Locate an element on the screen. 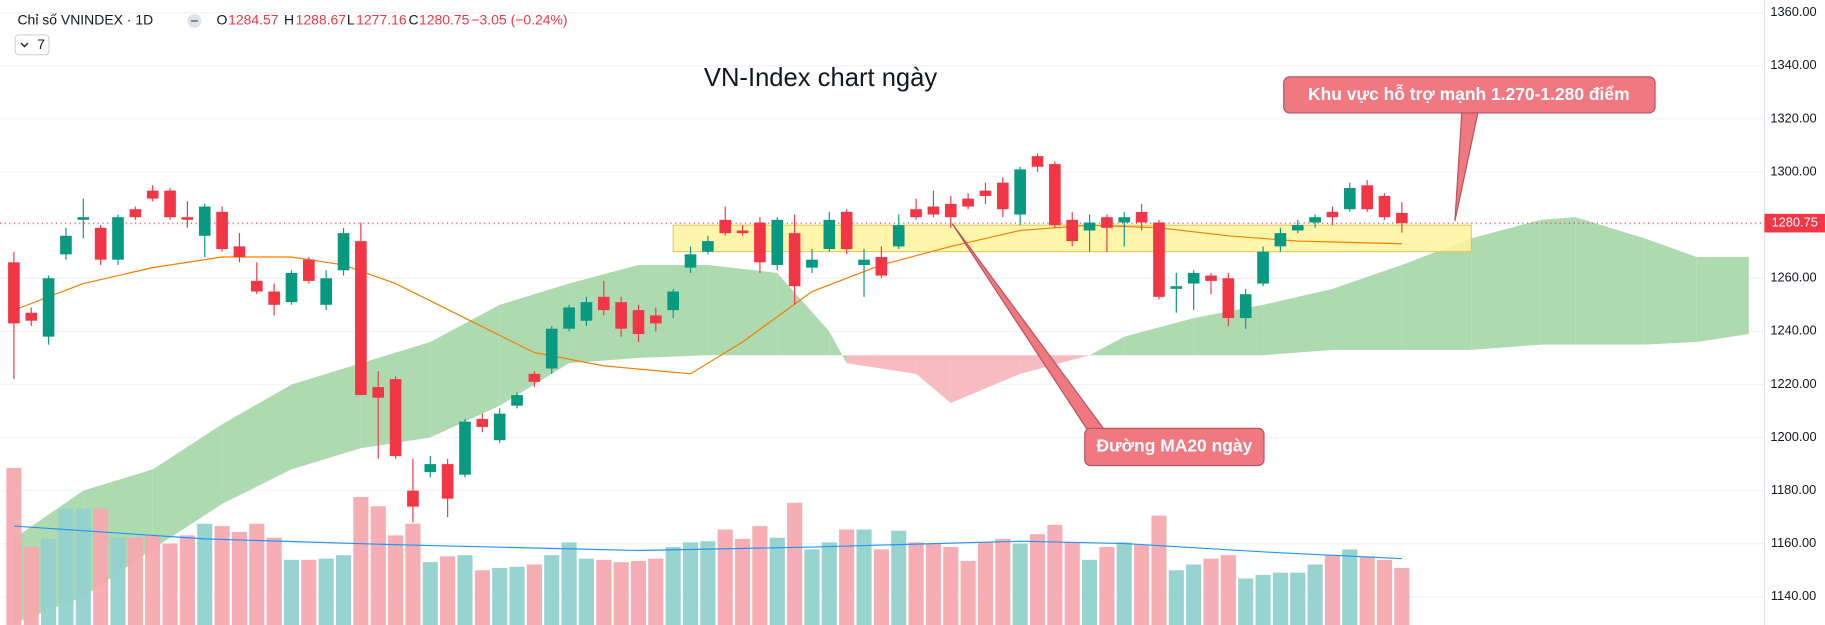  callout-box is located at coordinates (1174, 447).